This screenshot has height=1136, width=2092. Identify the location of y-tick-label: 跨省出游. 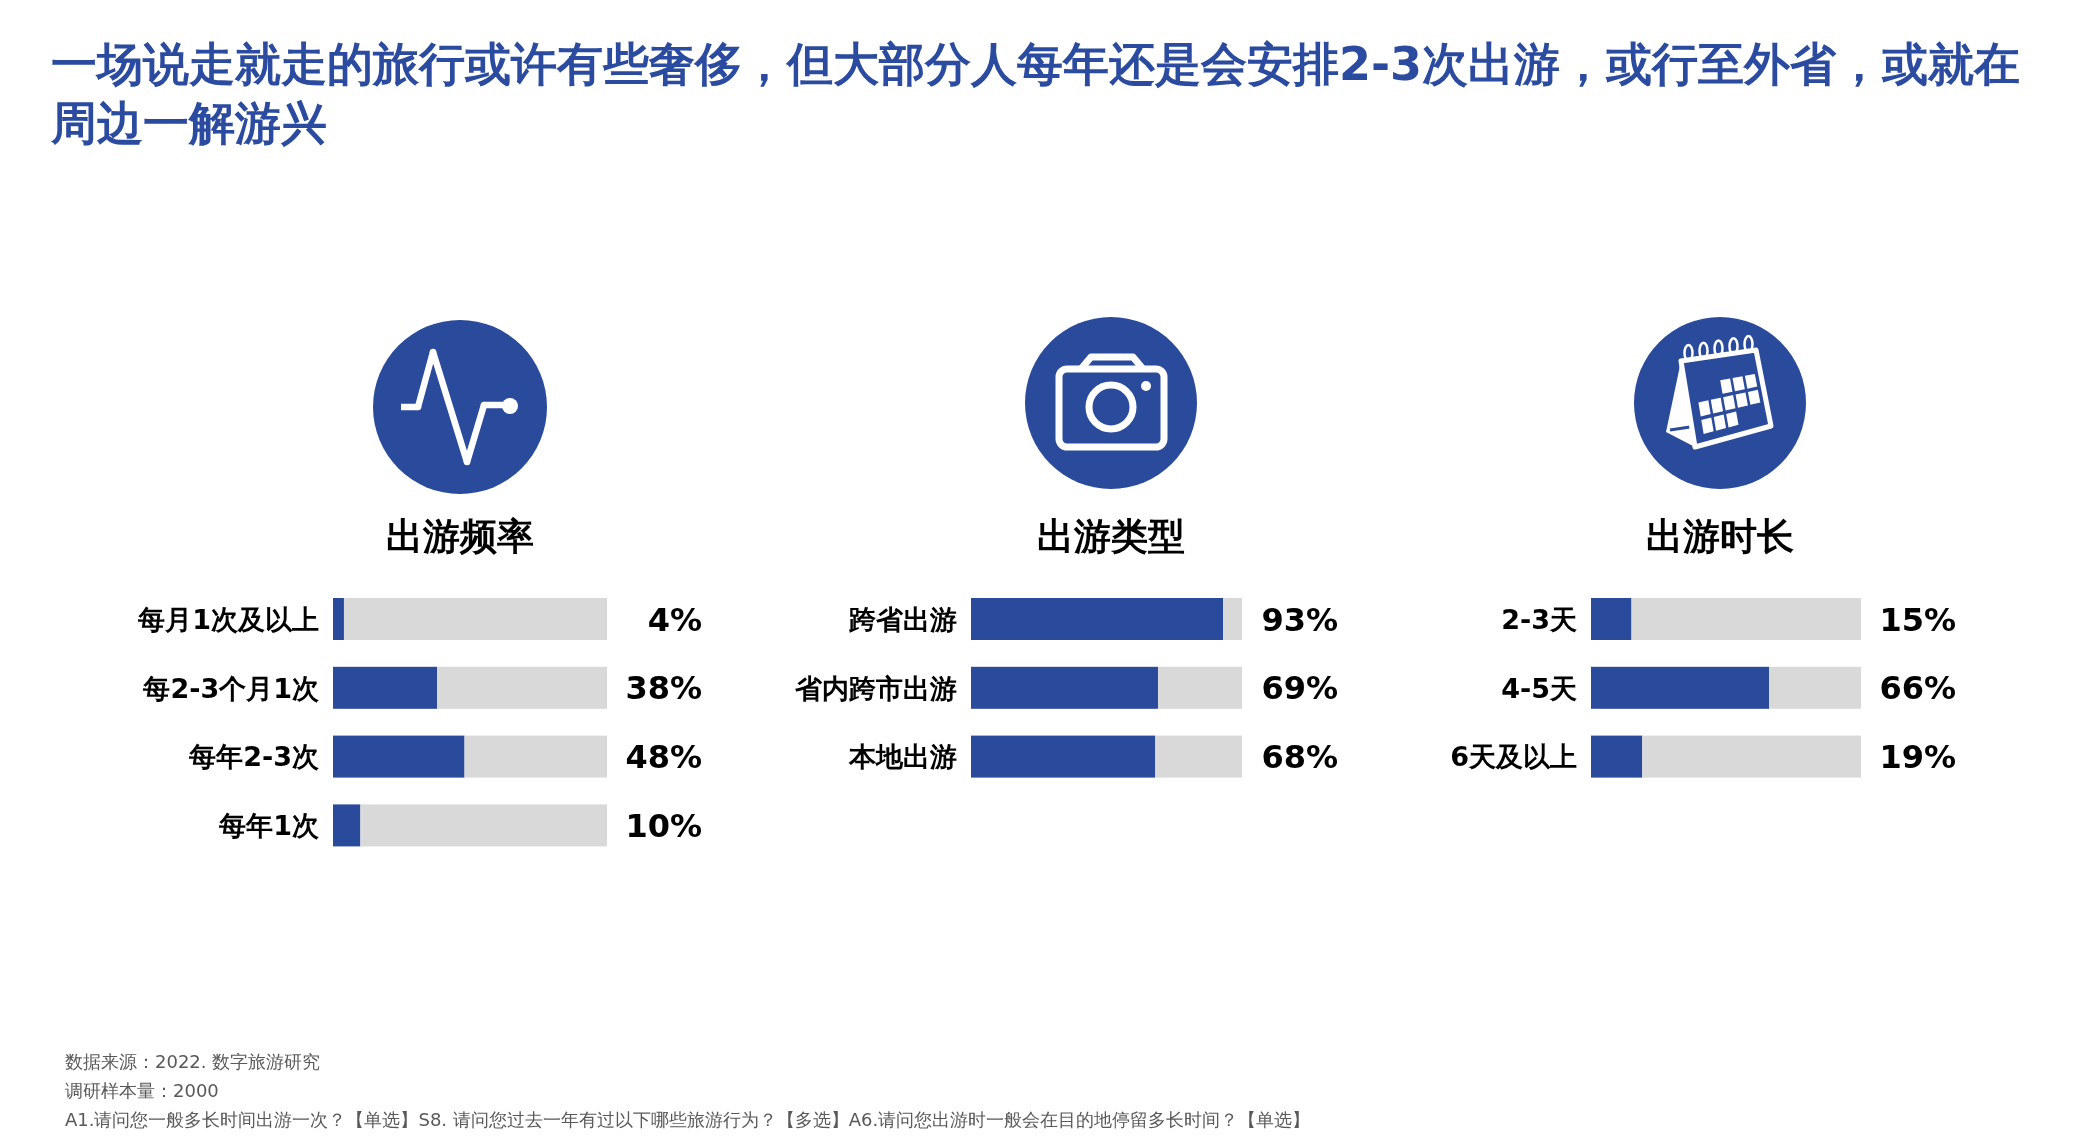
(902, 619).